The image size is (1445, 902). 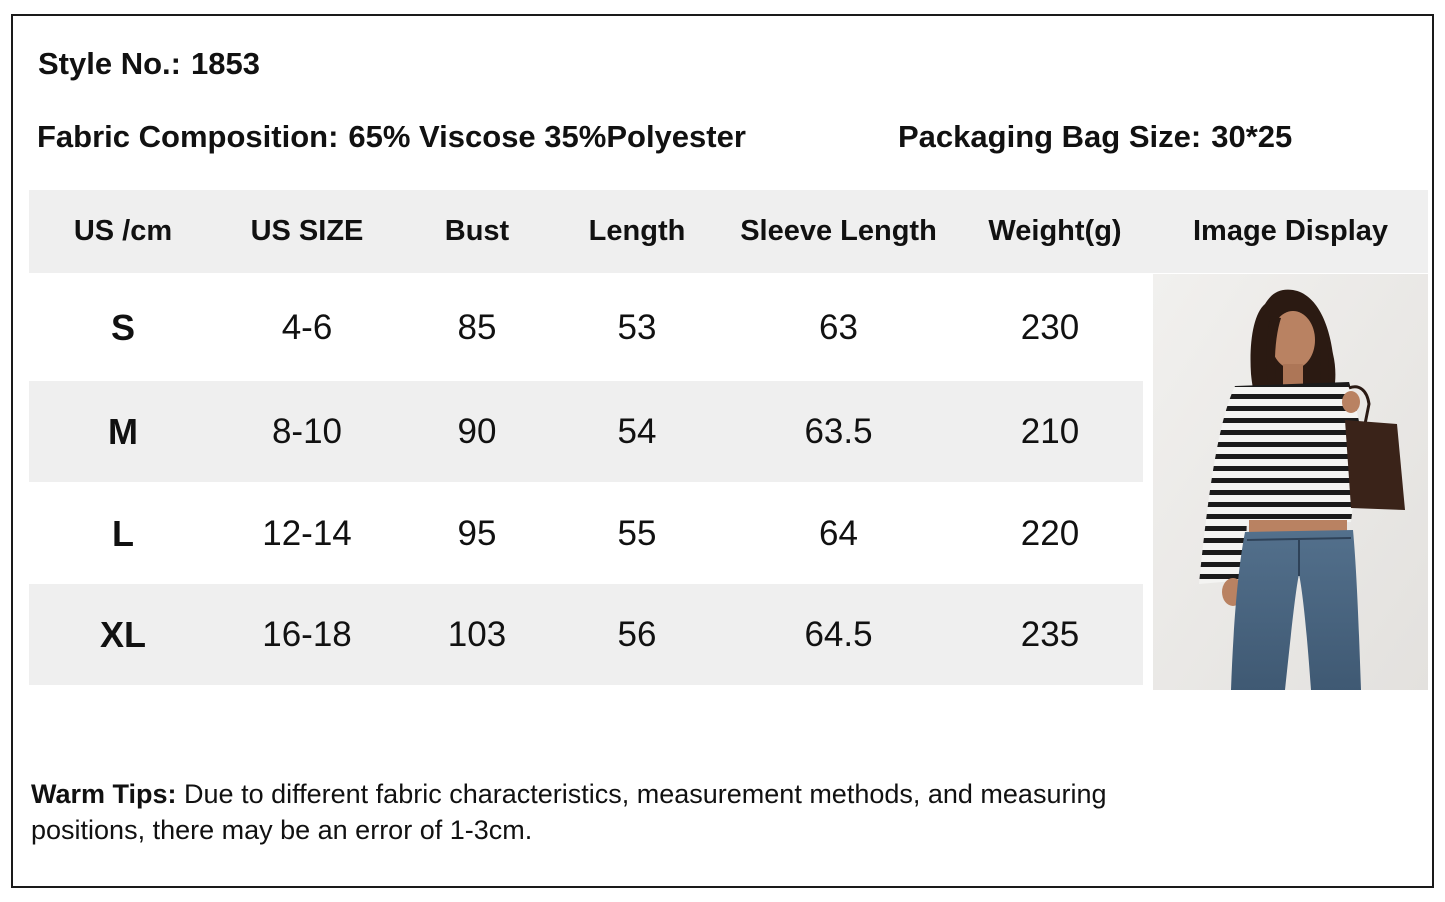 What do you see at coordinates (477, 231) in the screenshot?
I see `header-bust: Bust` at bounding box center [477, 231].